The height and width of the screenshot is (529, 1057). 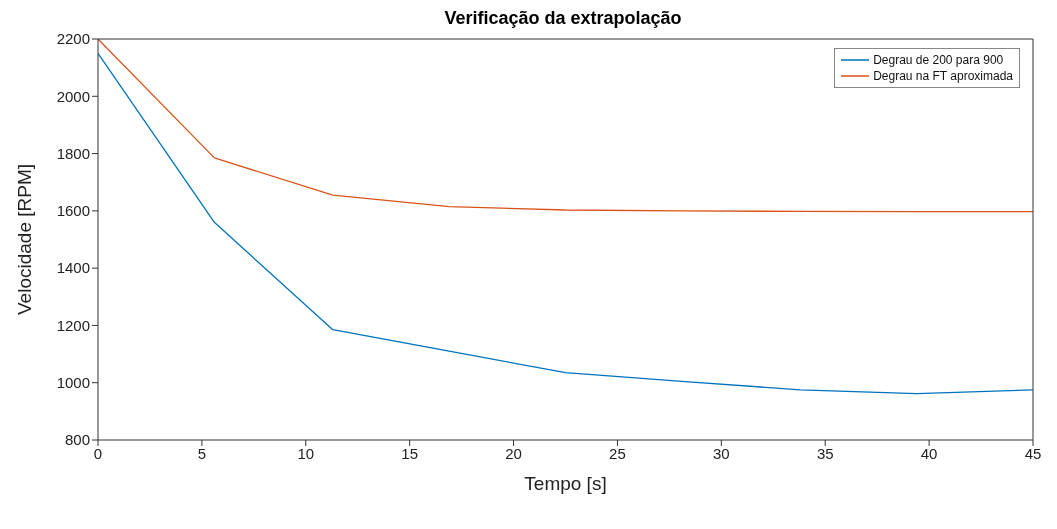 What do you see at coordinates (73, 268) in the screenshot?
I see `y-tick-label: 1400` at bounding box center [73, 268].